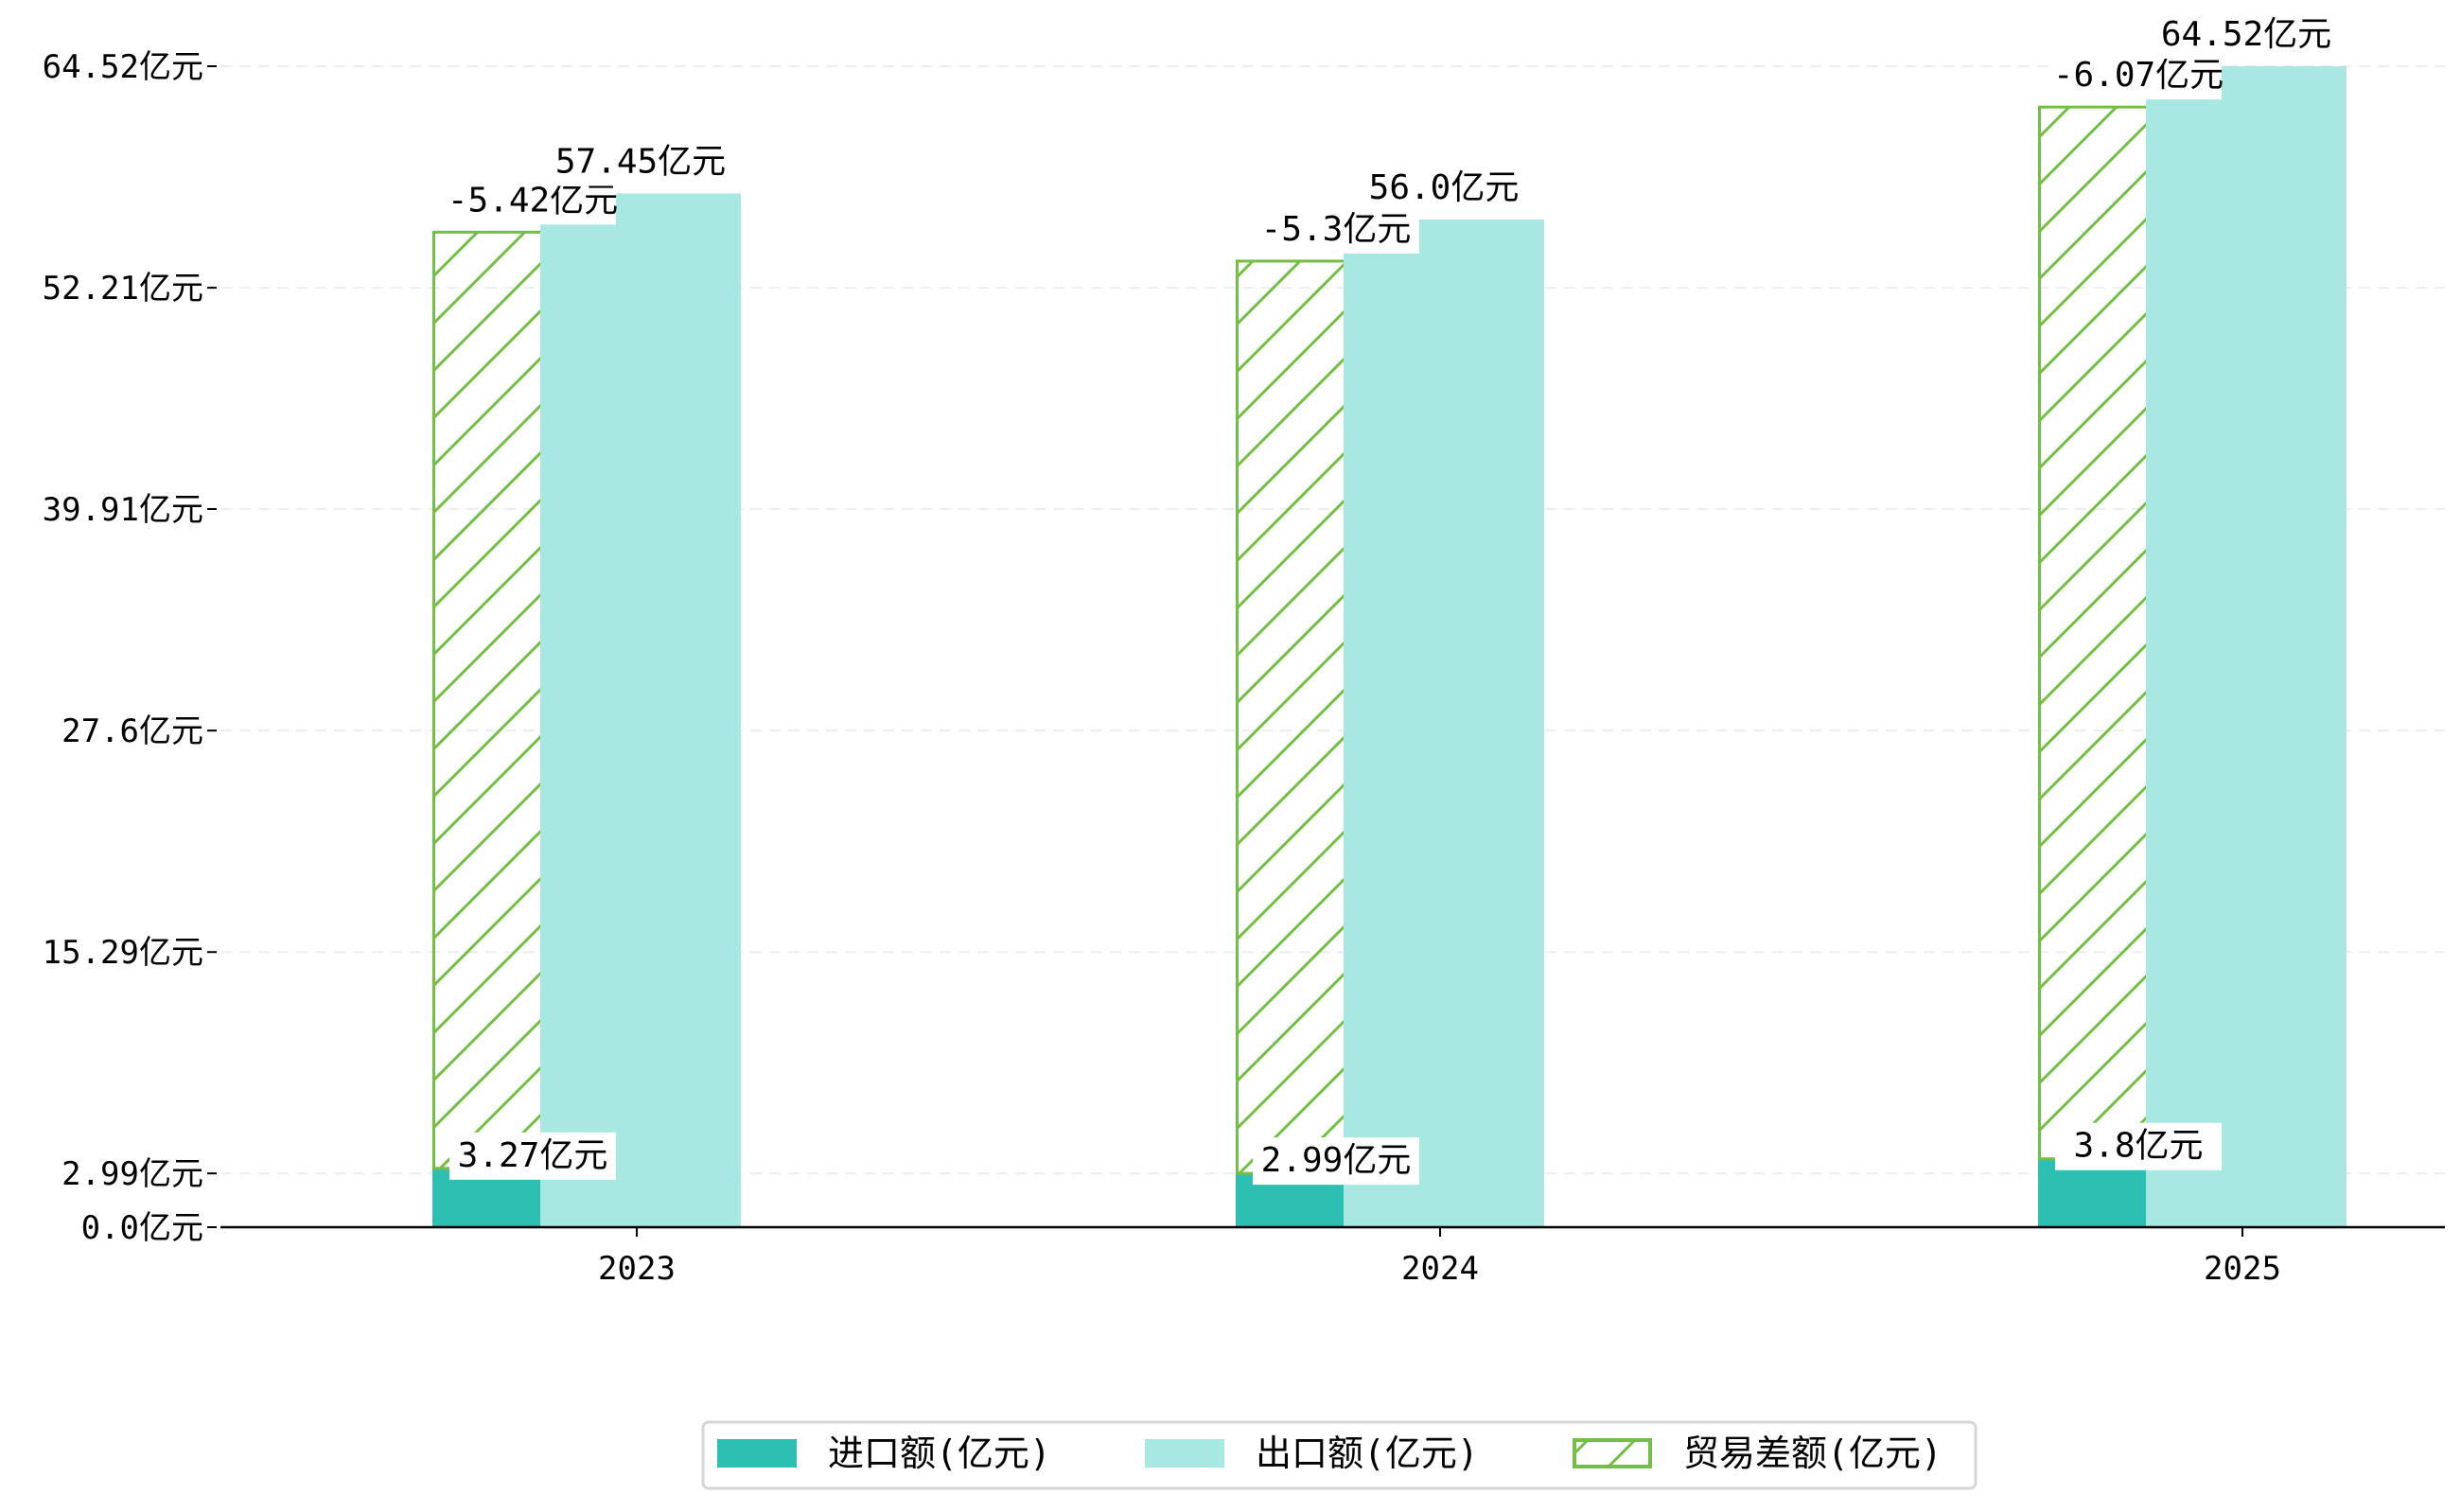  I want to click on trade-balance-value-label: -5.42亿元, so click(533, 201).